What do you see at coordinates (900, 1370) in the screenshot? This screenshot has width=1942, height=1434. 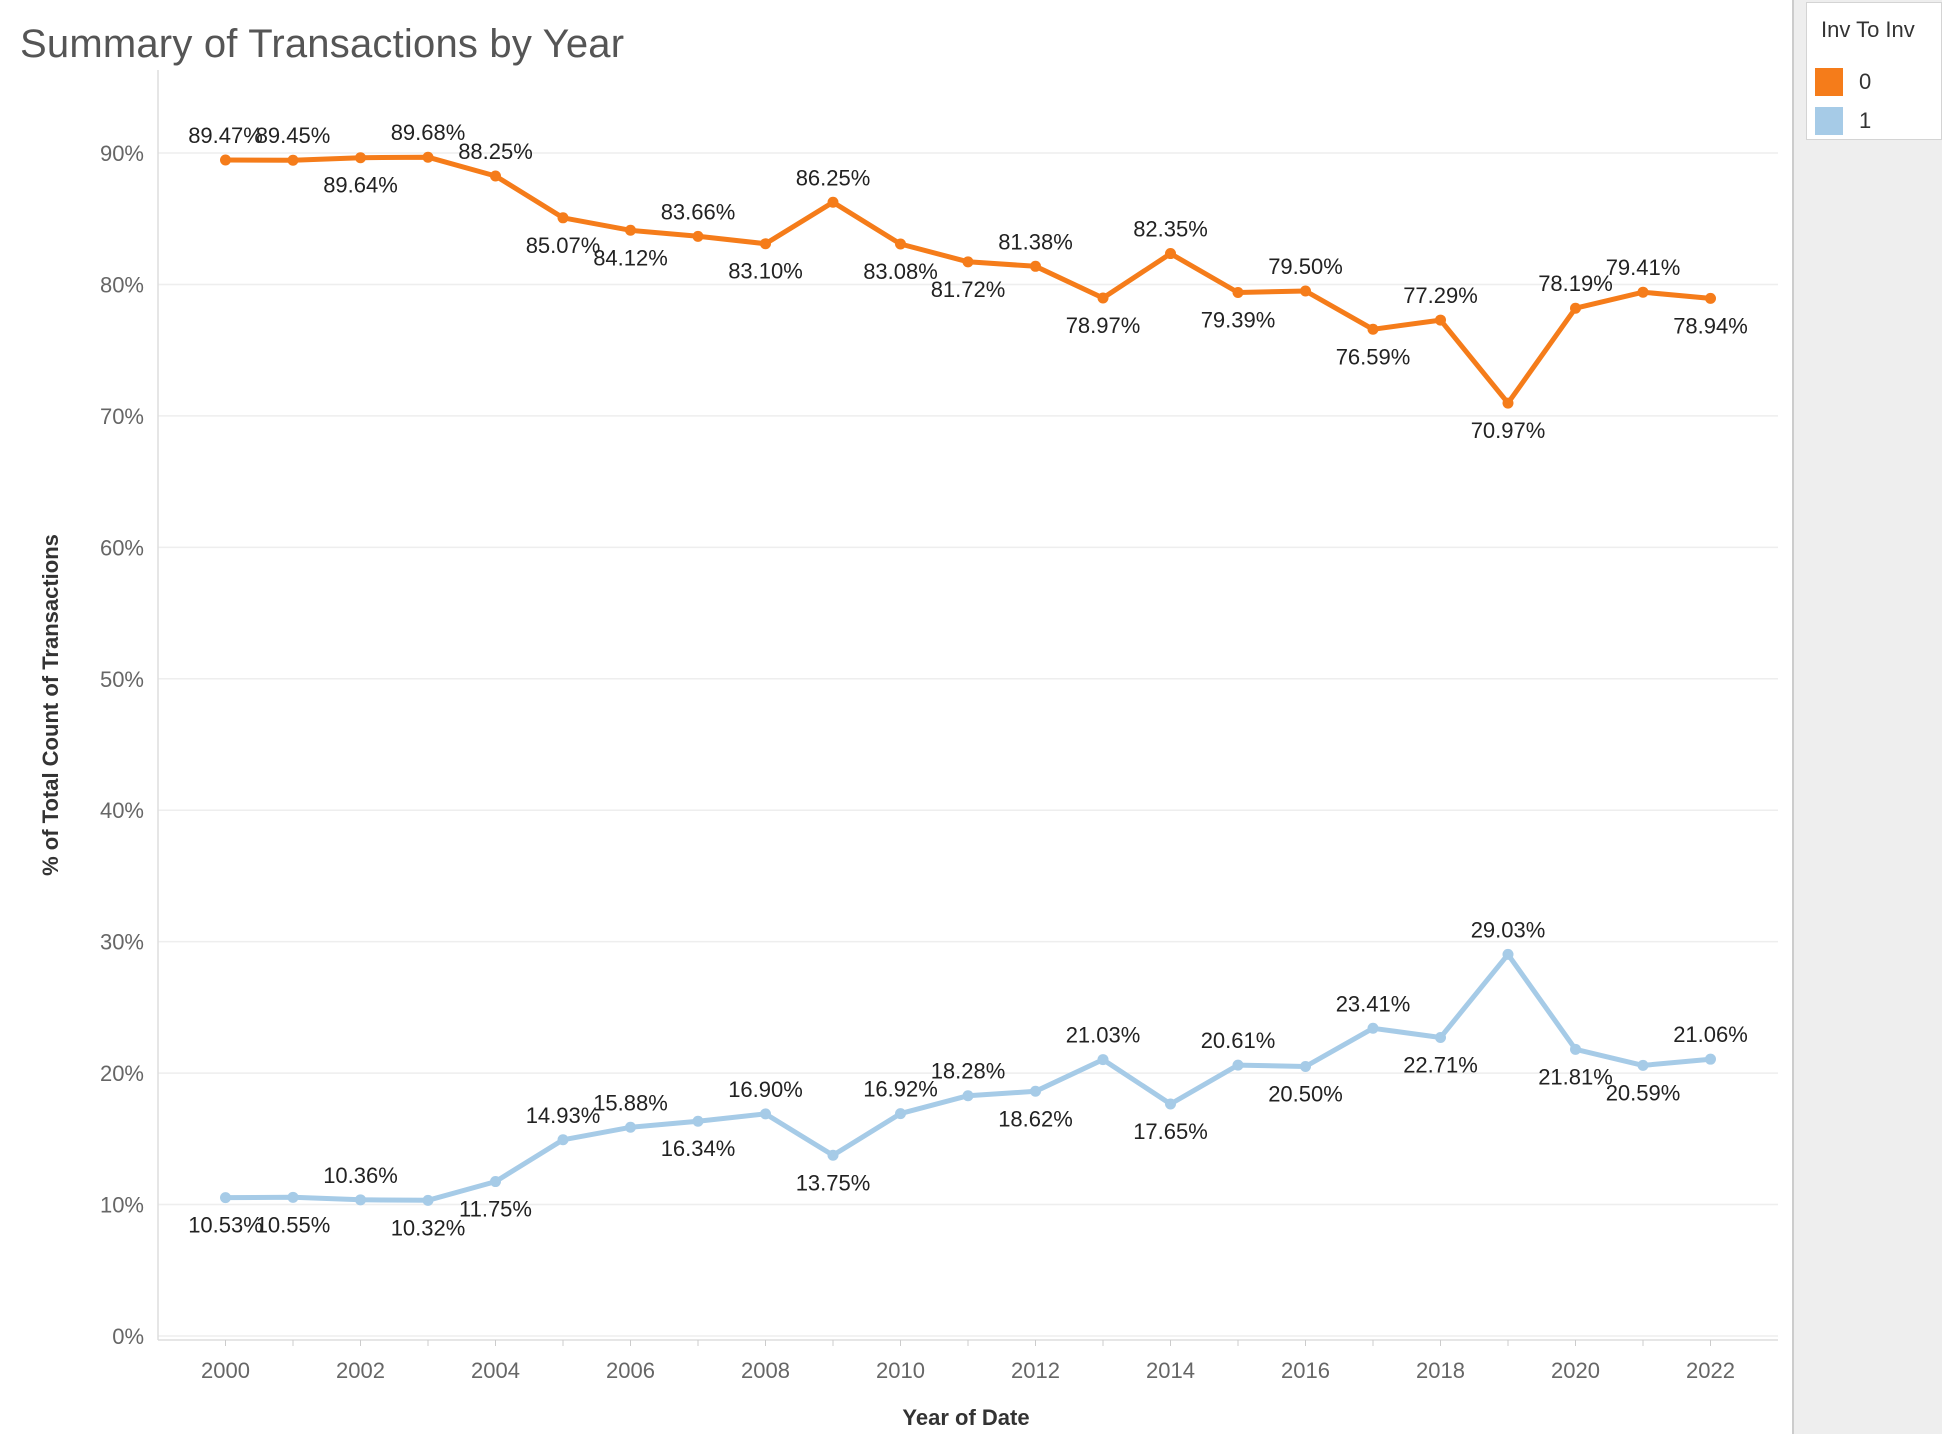 I see `x-tick-label: 2010` at bounding box center [900, 1370].